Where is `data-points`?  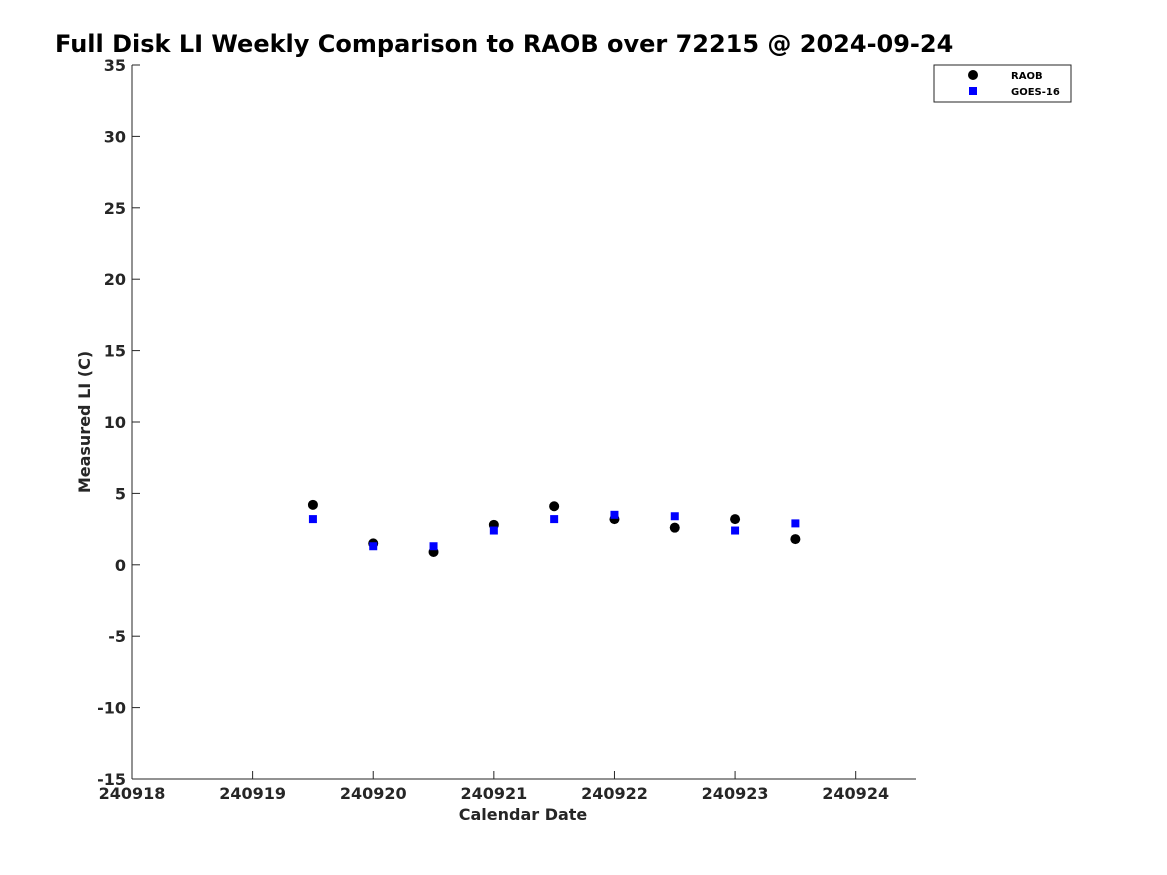 data-points is located at coordinates (554, 528).